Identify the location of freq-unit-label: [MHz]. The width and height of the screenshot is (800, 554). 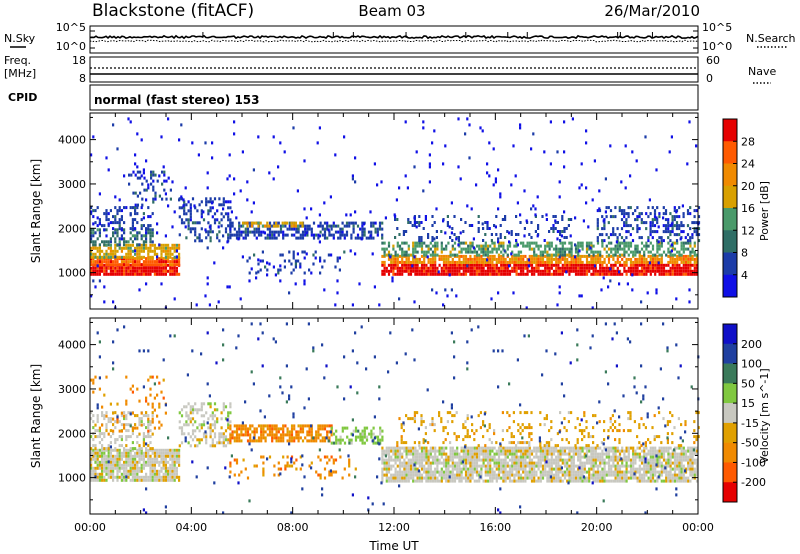
(20, 73).